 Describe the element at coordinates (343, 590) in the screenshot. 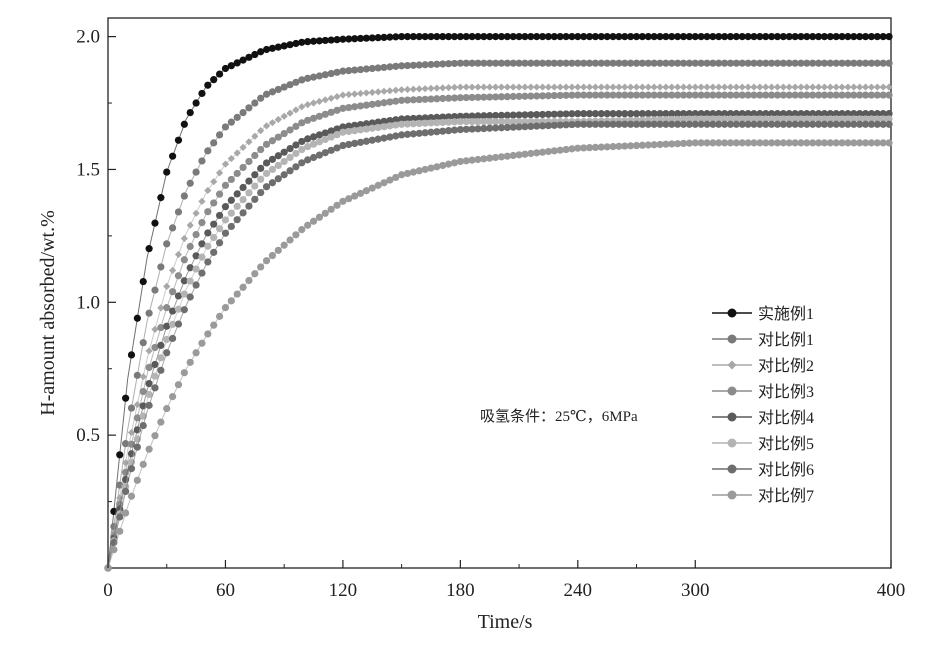

I see `x-tick-label: 120` at that location.